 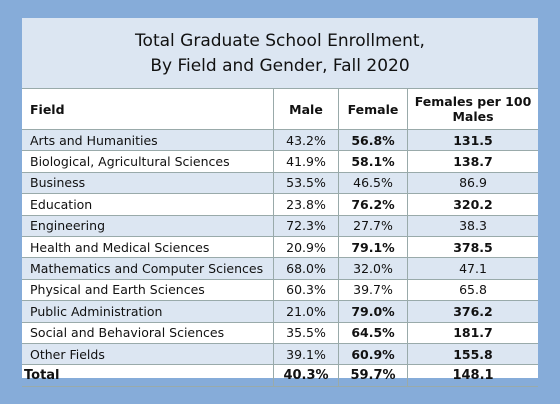 I want to click on table-row: Engineering 72.3% 27.7% 38.3, so click(x=280, y=226).